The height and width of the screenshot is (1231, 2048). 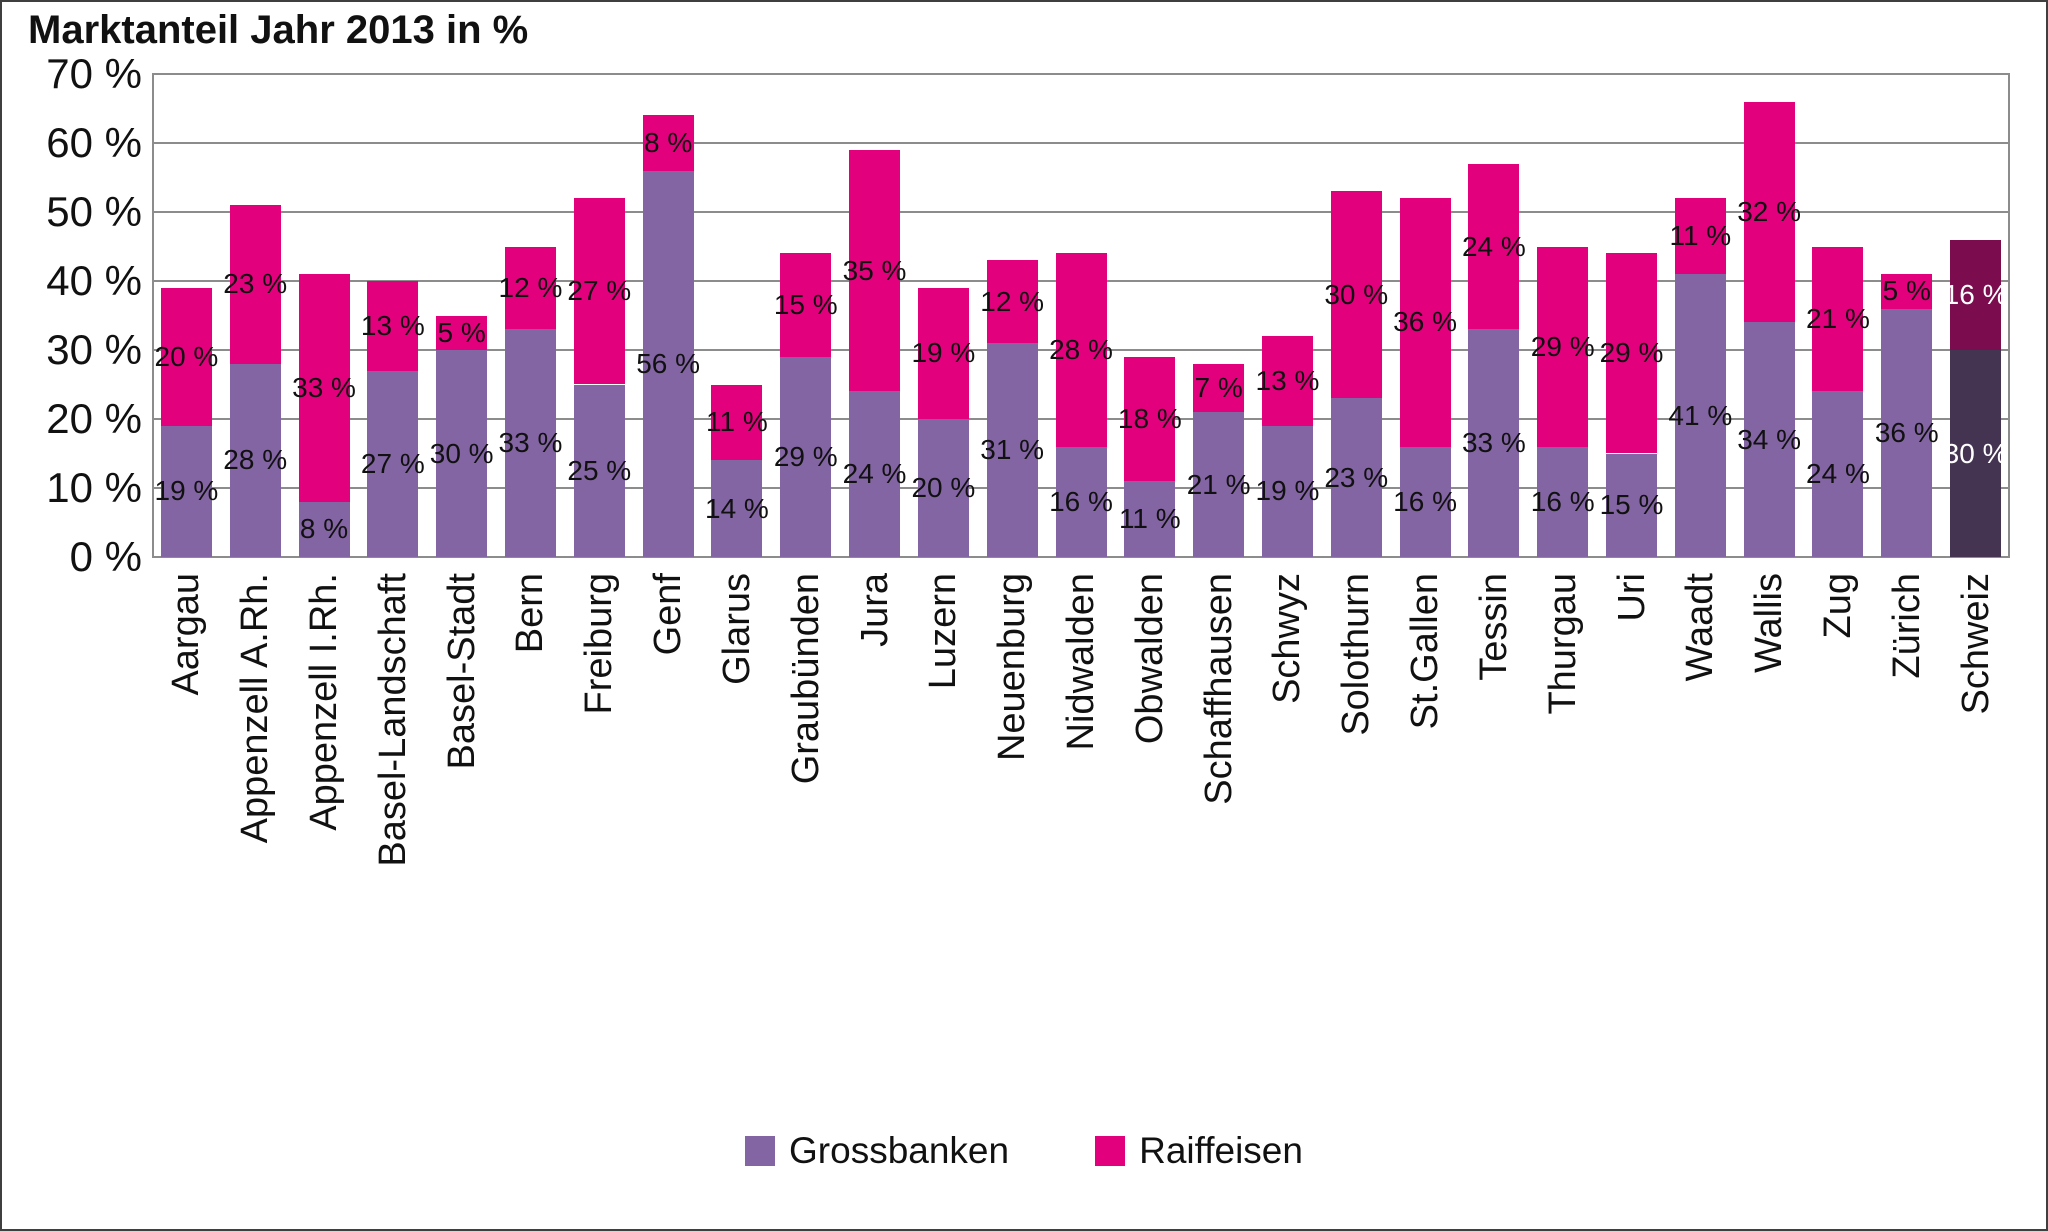 What do you see at coordinates (255, 284) in the screenshot?
I see `bar-Appenzell A.Rh.-raiffeisen` at bounding box center [255, 284].